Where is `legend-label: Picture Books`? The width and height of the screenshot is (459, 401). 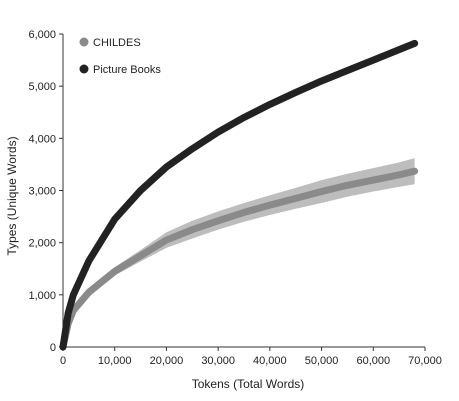 legend-label: Picture Books is located at coordinates (127, 70).